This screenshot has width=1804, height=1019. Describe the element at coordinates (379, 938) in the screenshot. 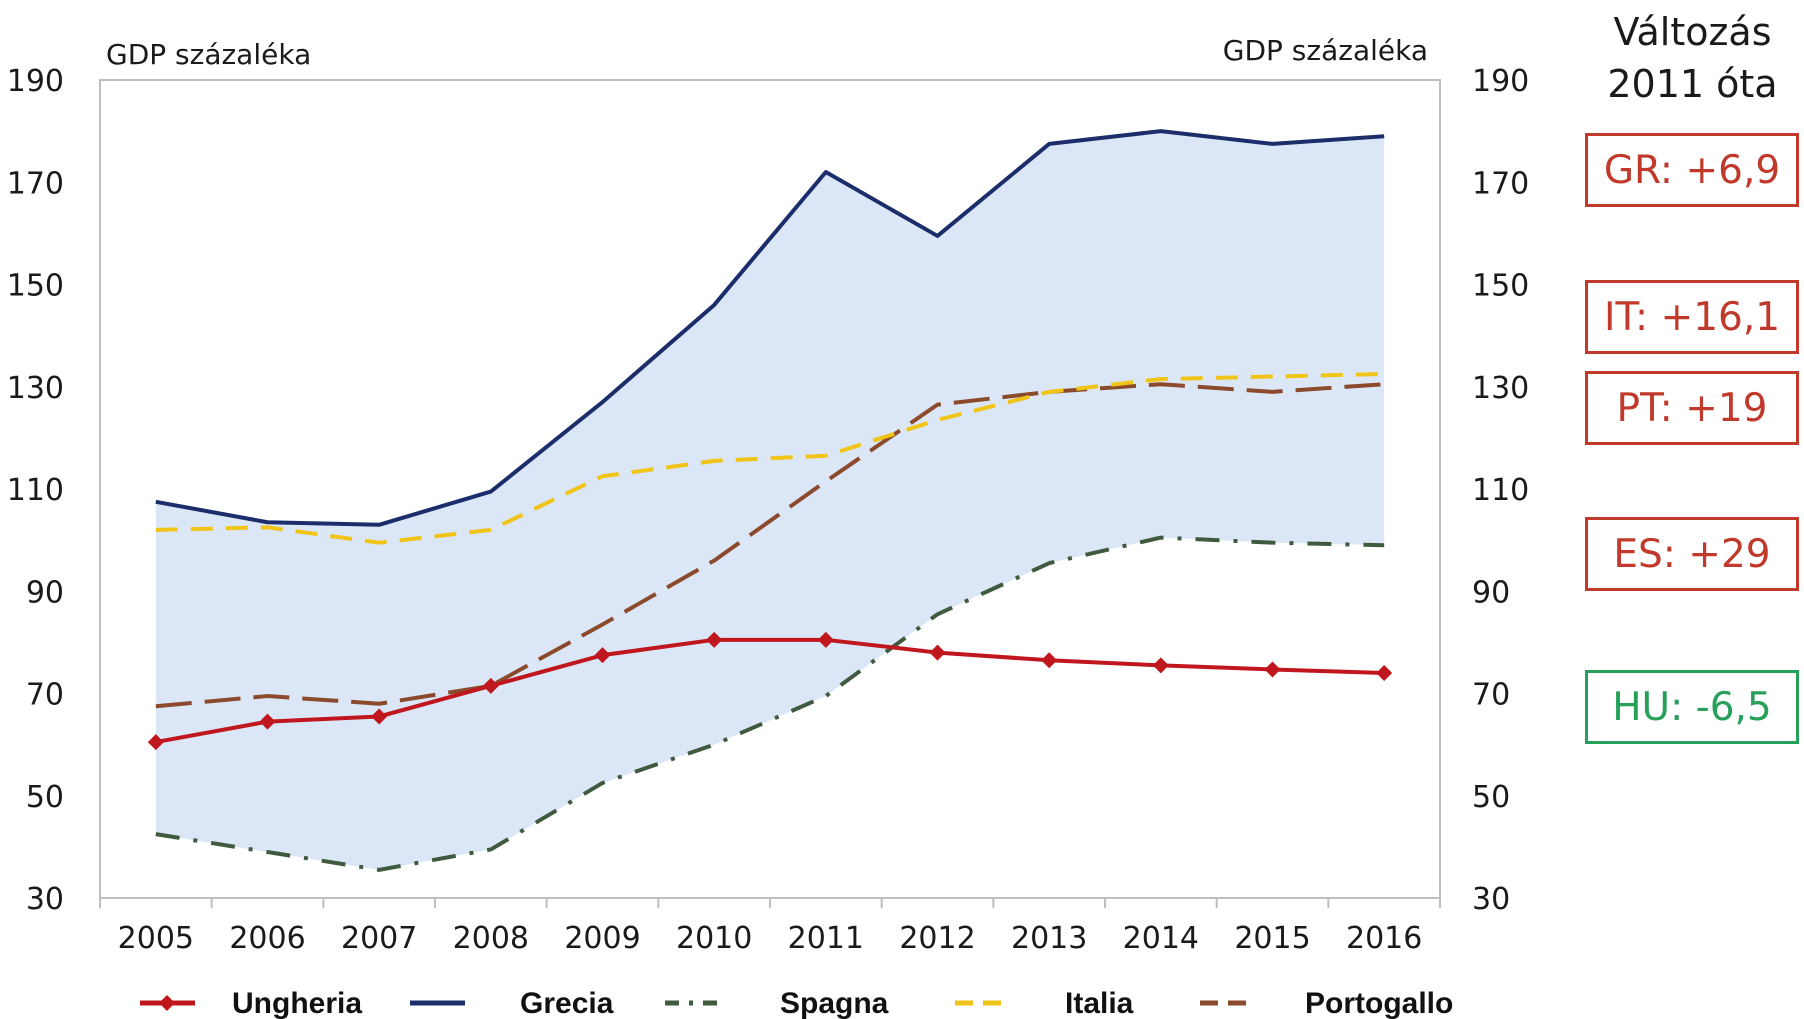

I see `x-tick-label: 2007` at that location.